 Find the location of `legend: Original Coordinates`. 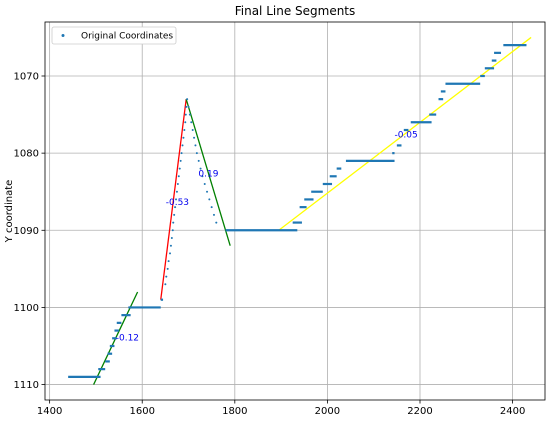

legend: Original Coordinates is located at coordinates (114, 35).